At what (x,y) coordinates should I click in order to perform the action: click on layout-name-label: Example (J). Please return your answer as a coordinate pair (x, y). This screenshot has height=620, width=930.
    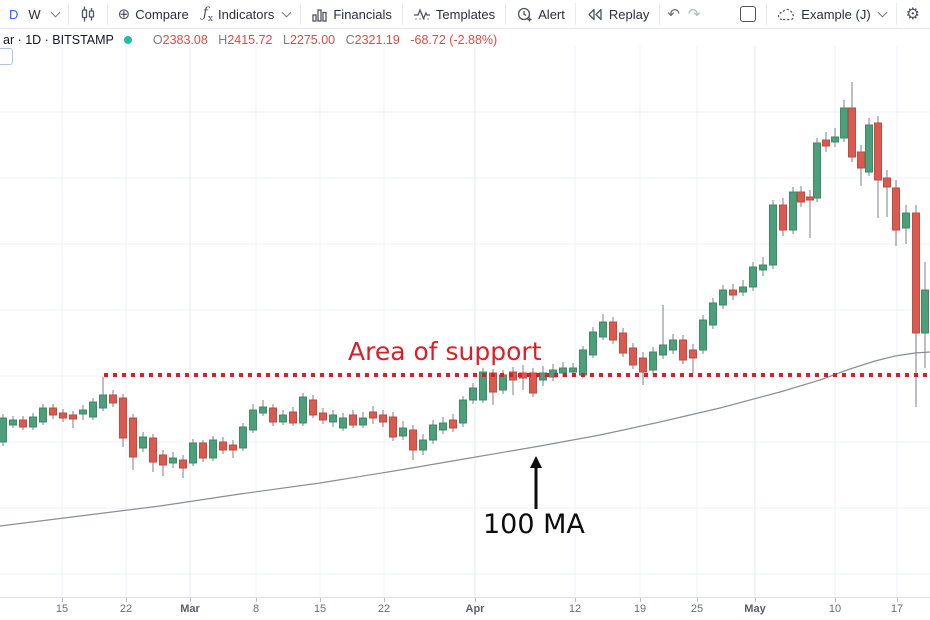
    Looking at the image, I should click on (836, 14).